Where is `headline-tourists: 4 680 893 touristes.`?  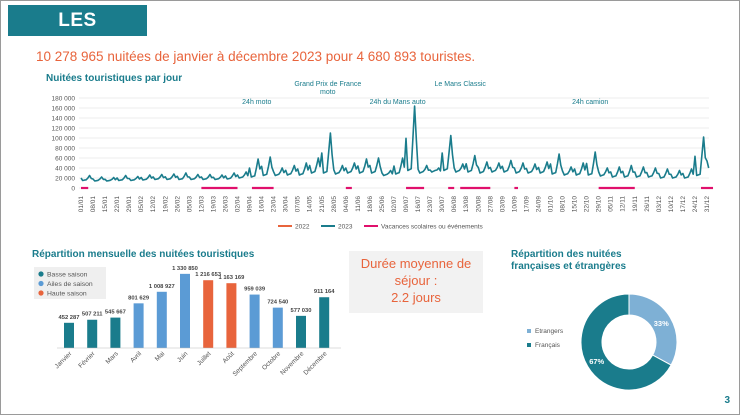
headline-tourists: 4 680 893 touristes. is located at coordinates (416, 56).